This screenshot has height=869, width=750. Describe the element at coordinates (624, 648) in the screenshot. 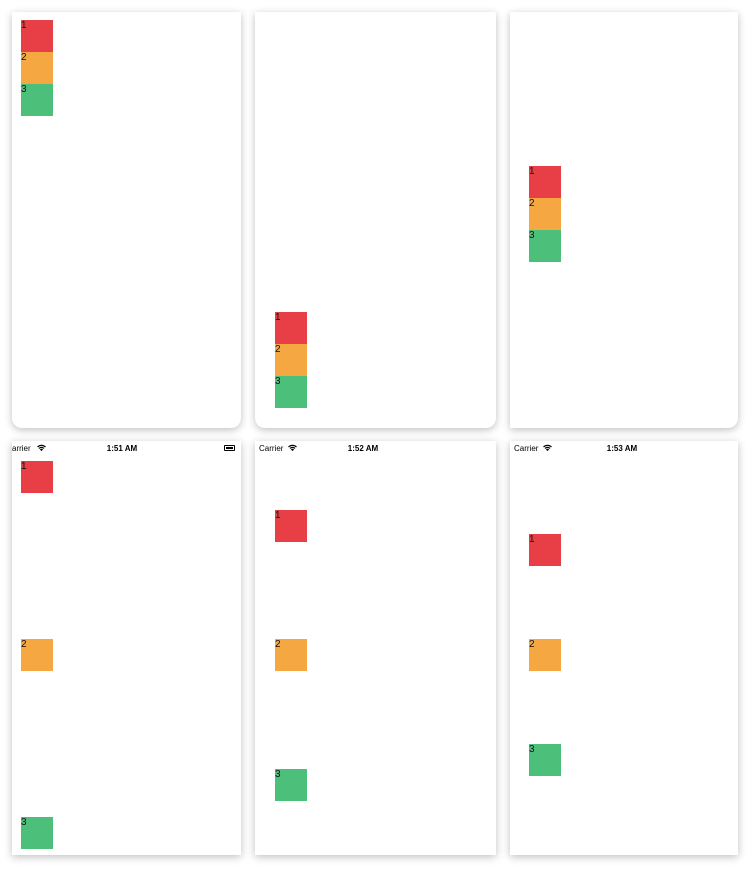

I see `screen-6: Carrier 1:53 AM 1 2 3` at that location.